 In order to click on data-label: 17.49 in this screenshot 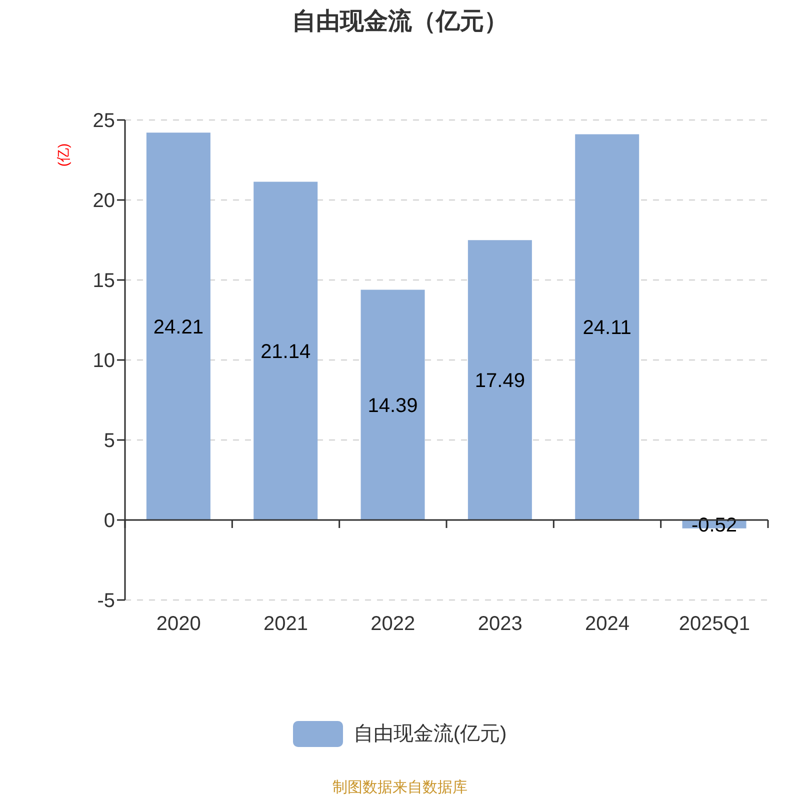, I will do `click(499, 381)`.